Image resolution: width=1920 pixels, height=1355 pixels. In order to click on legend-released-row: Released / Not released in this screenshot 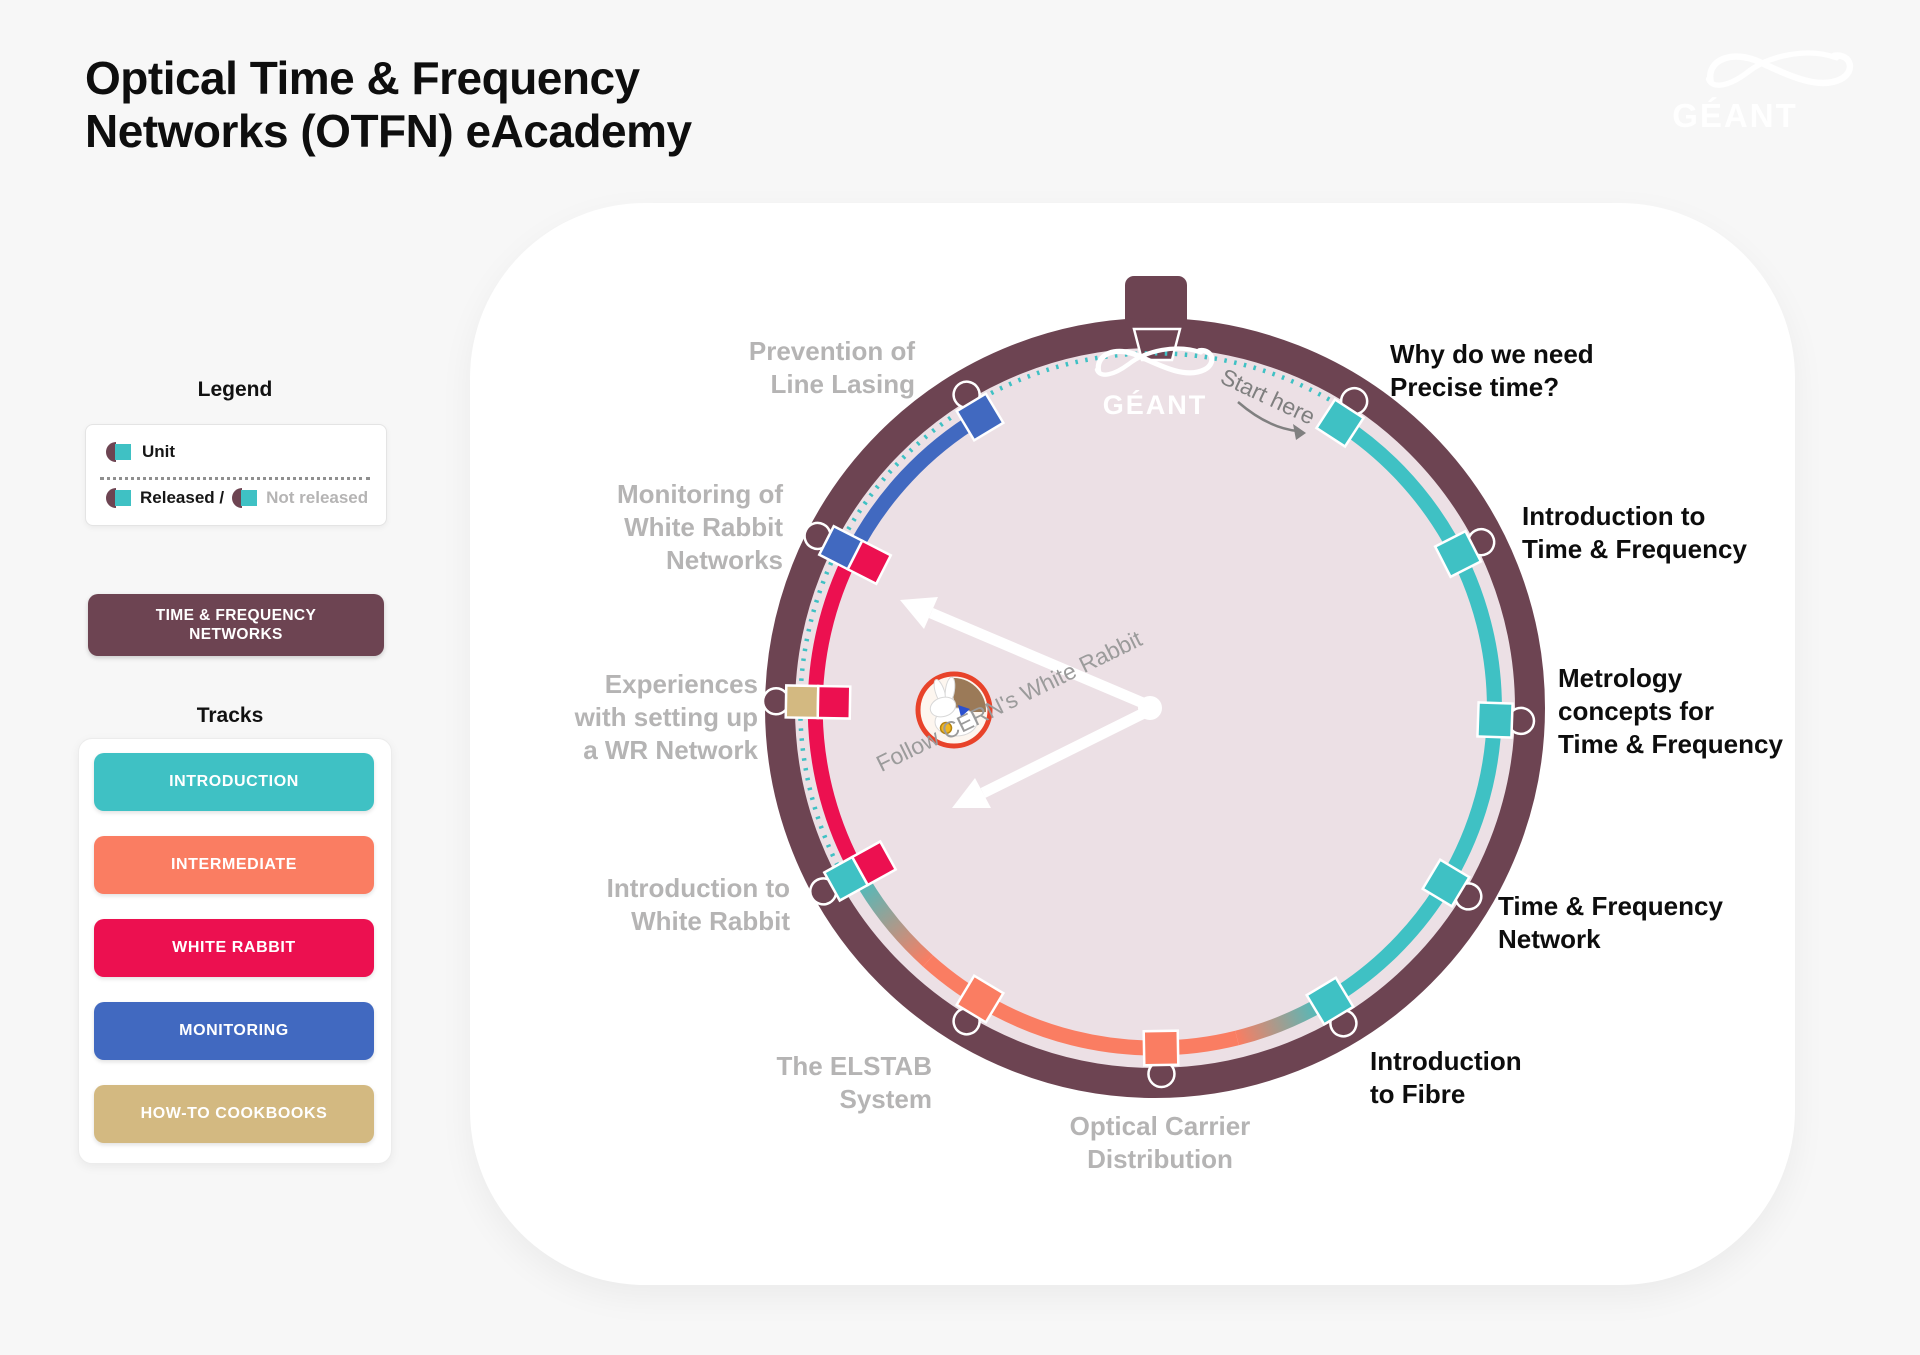, I will do `click(236, 498)`.